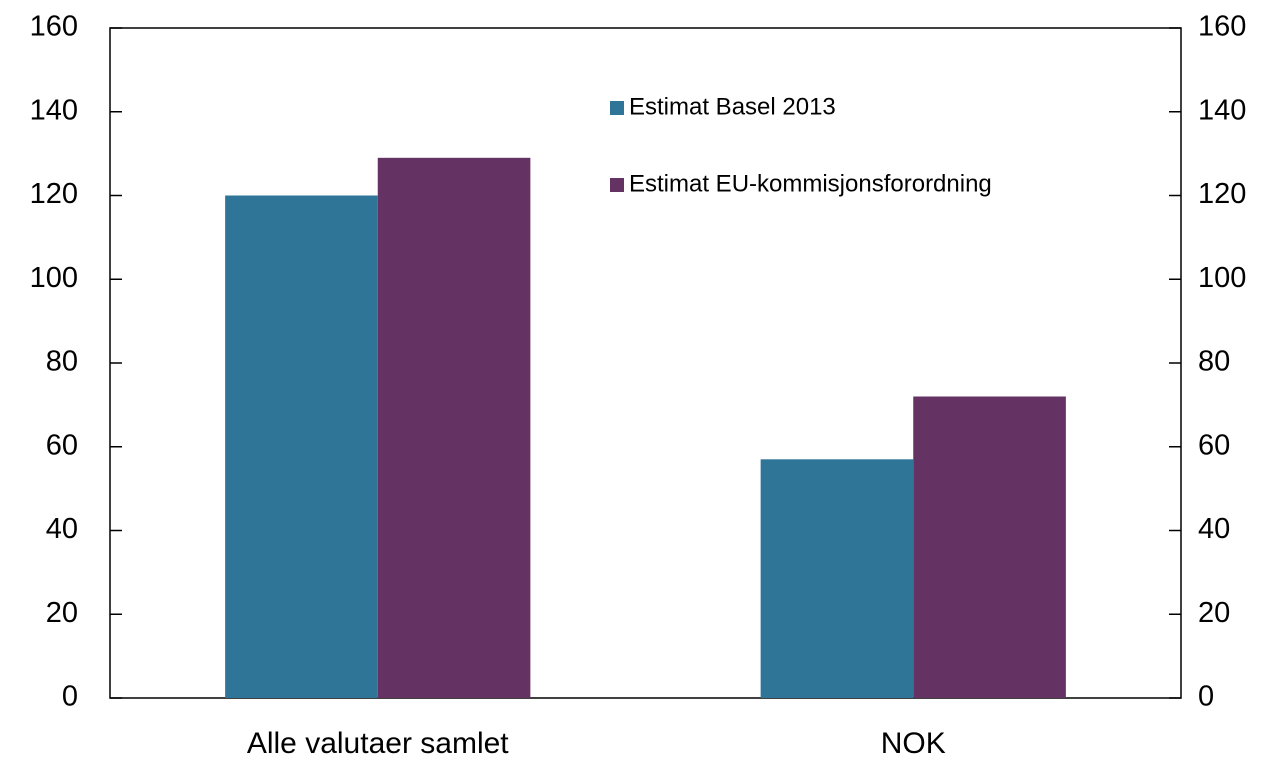  Describe the element at coordinates (1222, 278) in the screenshot. I see `y2-tick-label: 100` at that location.